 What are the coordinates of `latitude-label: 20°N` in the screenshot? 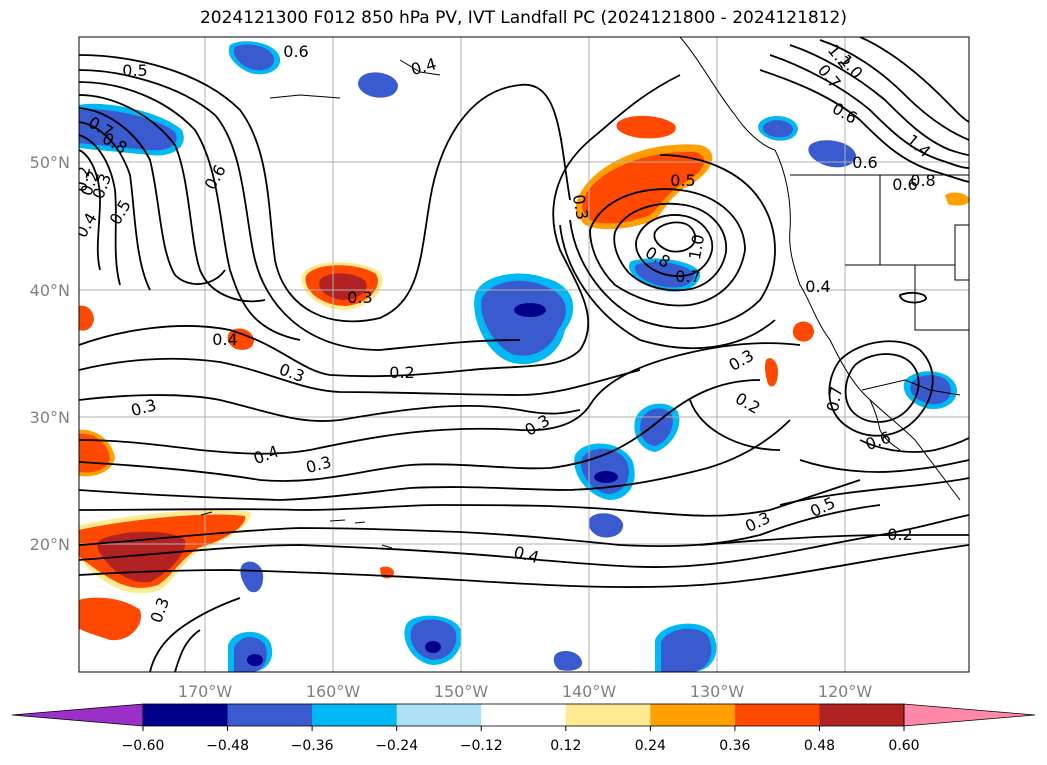 It's located at (50, 544).